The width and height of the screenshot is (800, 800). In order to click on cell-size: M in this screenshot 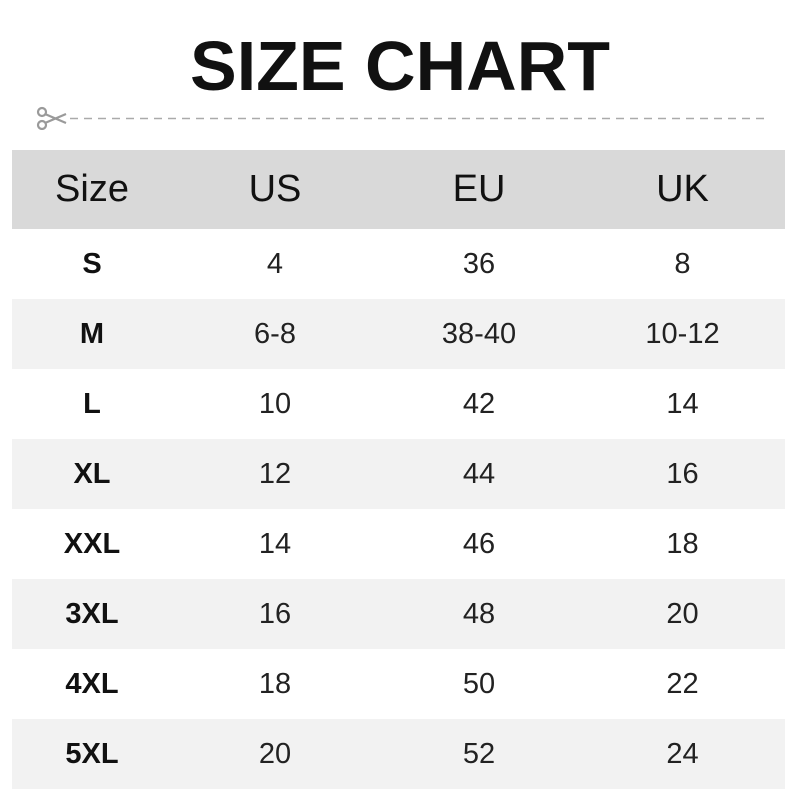, I will do `click(92, 333)`.